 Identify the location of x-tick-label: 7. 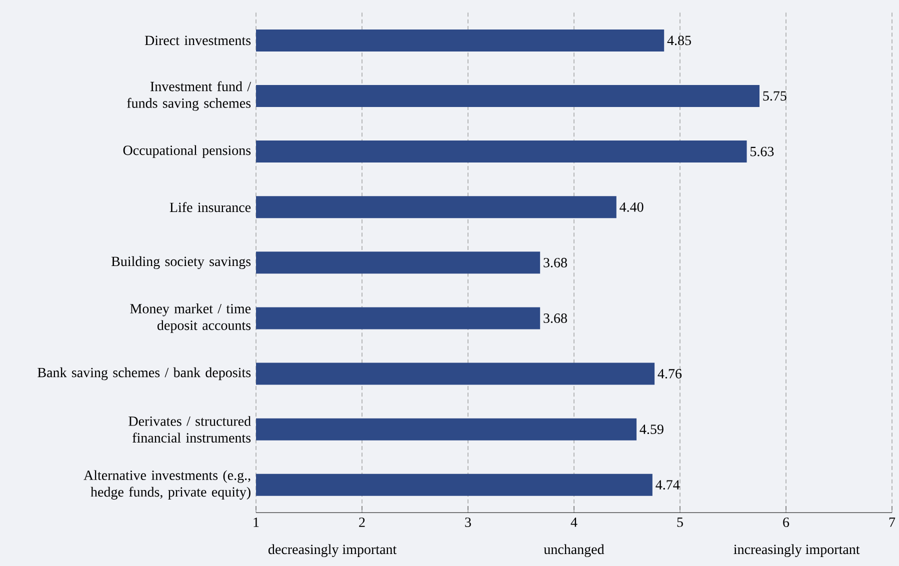
(892, 522).